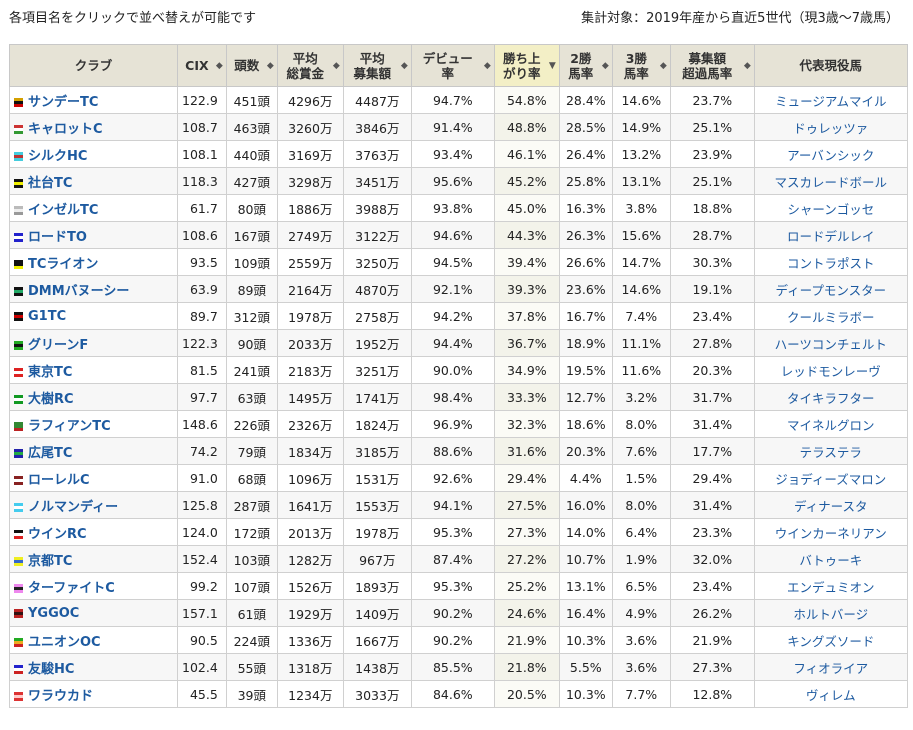  What do you see at coordinates (830, 613) in the screenshot?
I see `horse-link: ホルトバージ` at bounding box center [830, 613].